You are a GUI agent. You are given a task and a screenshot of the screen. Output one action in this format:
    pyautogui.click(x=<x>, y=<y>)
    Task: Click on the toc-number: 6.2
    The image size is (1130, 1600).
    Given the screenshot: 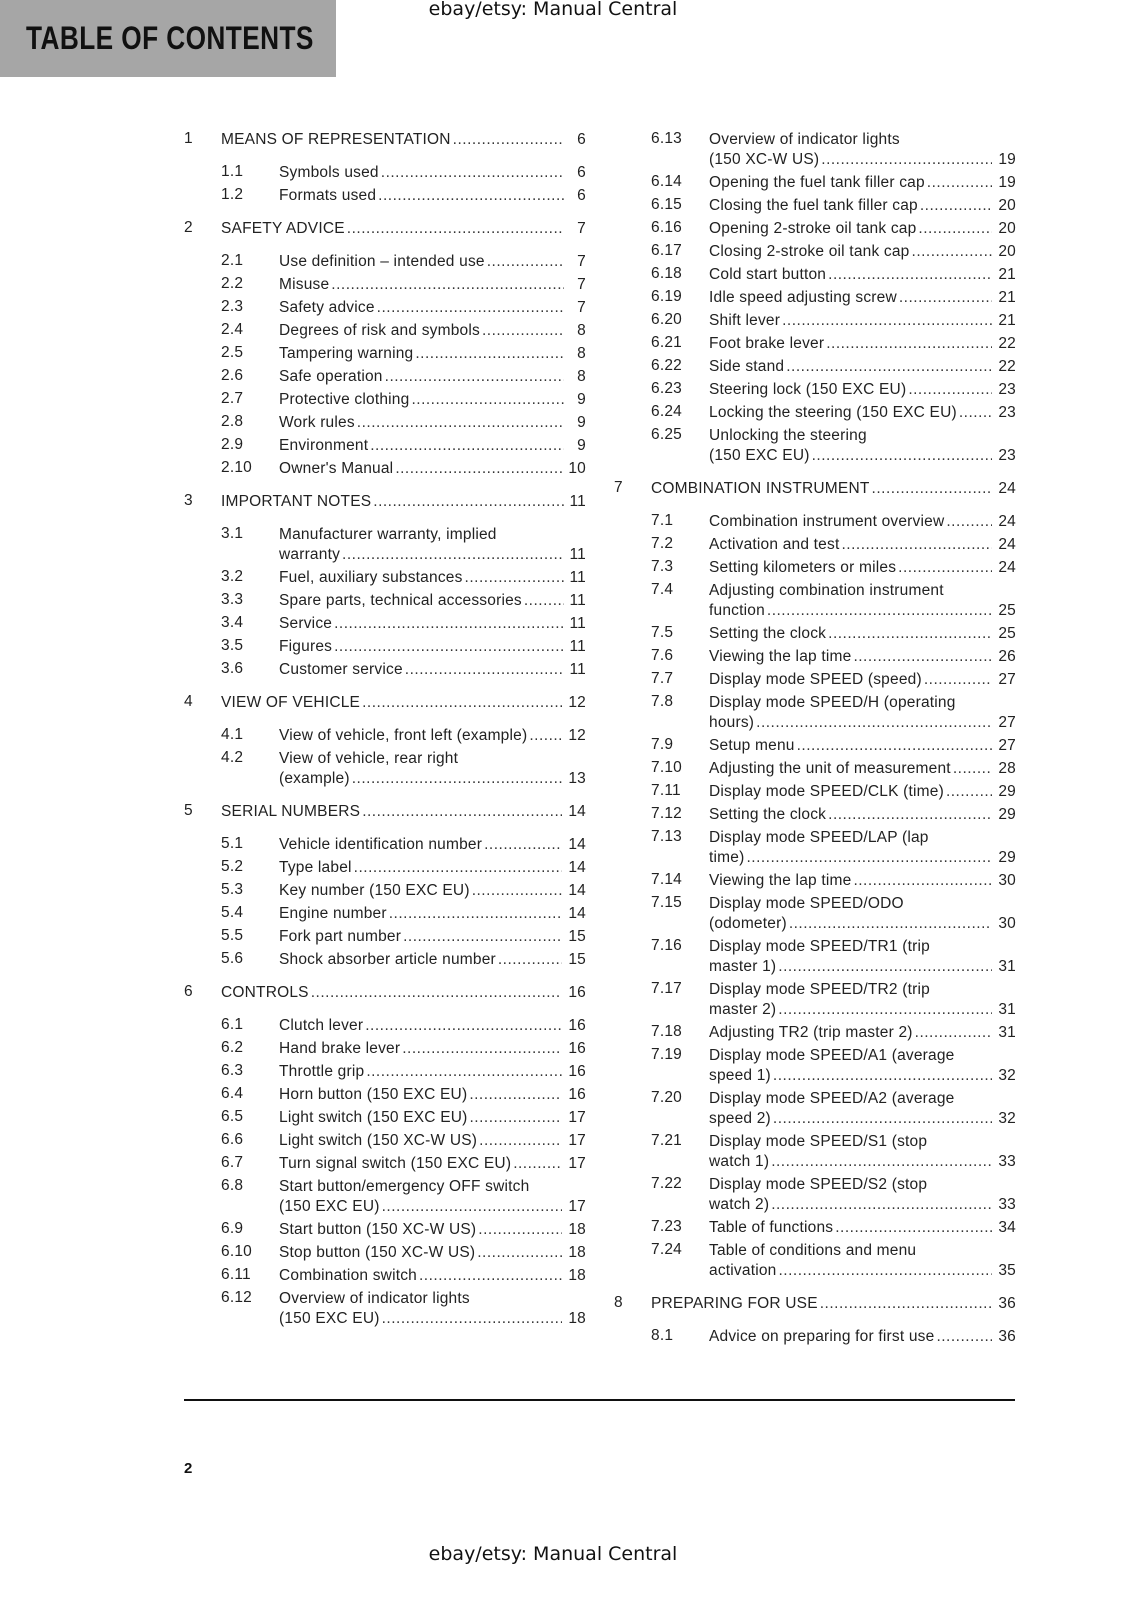 What is the action you would take?
    pyautogui.click(x=232, y=1047)
    